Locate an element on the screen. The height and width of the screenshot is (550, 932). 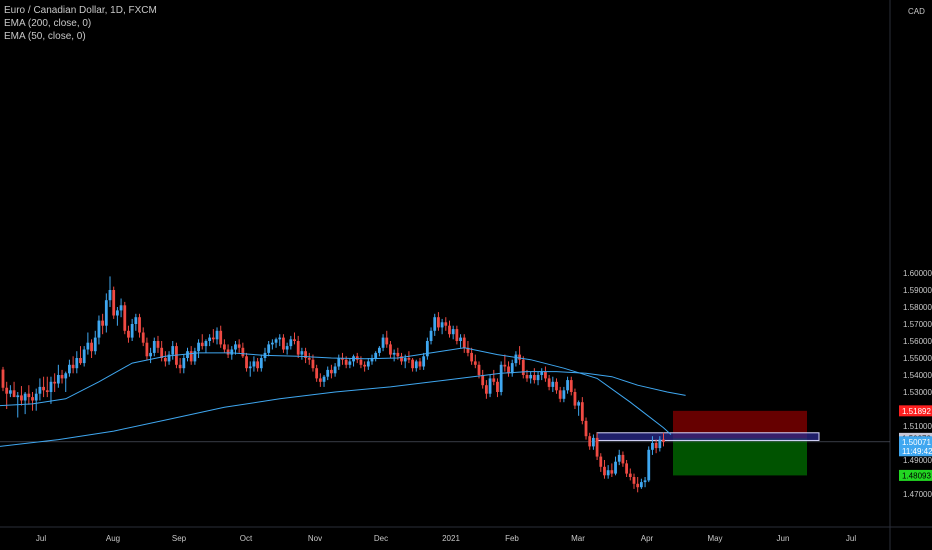
time-tick-label: Mar is located at coordinates (578, 538).